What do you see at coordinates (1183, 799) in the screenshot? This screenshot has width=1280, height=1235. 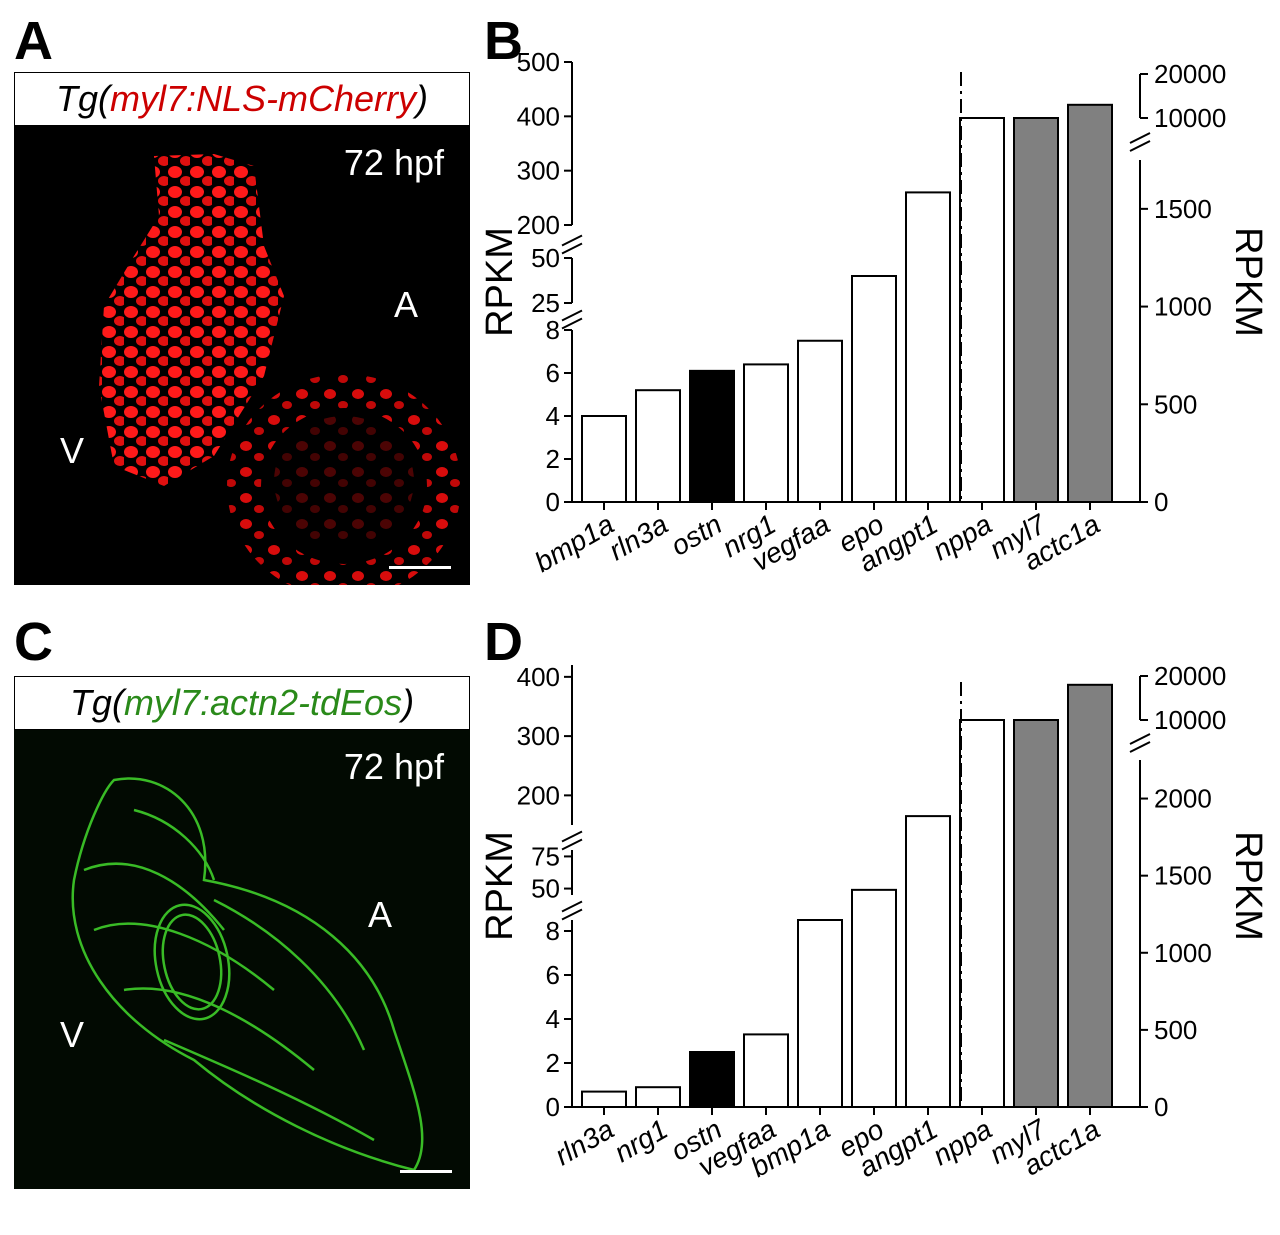 I see `right-axis-tick-label: 2000` at bounding box center [1183, 799].